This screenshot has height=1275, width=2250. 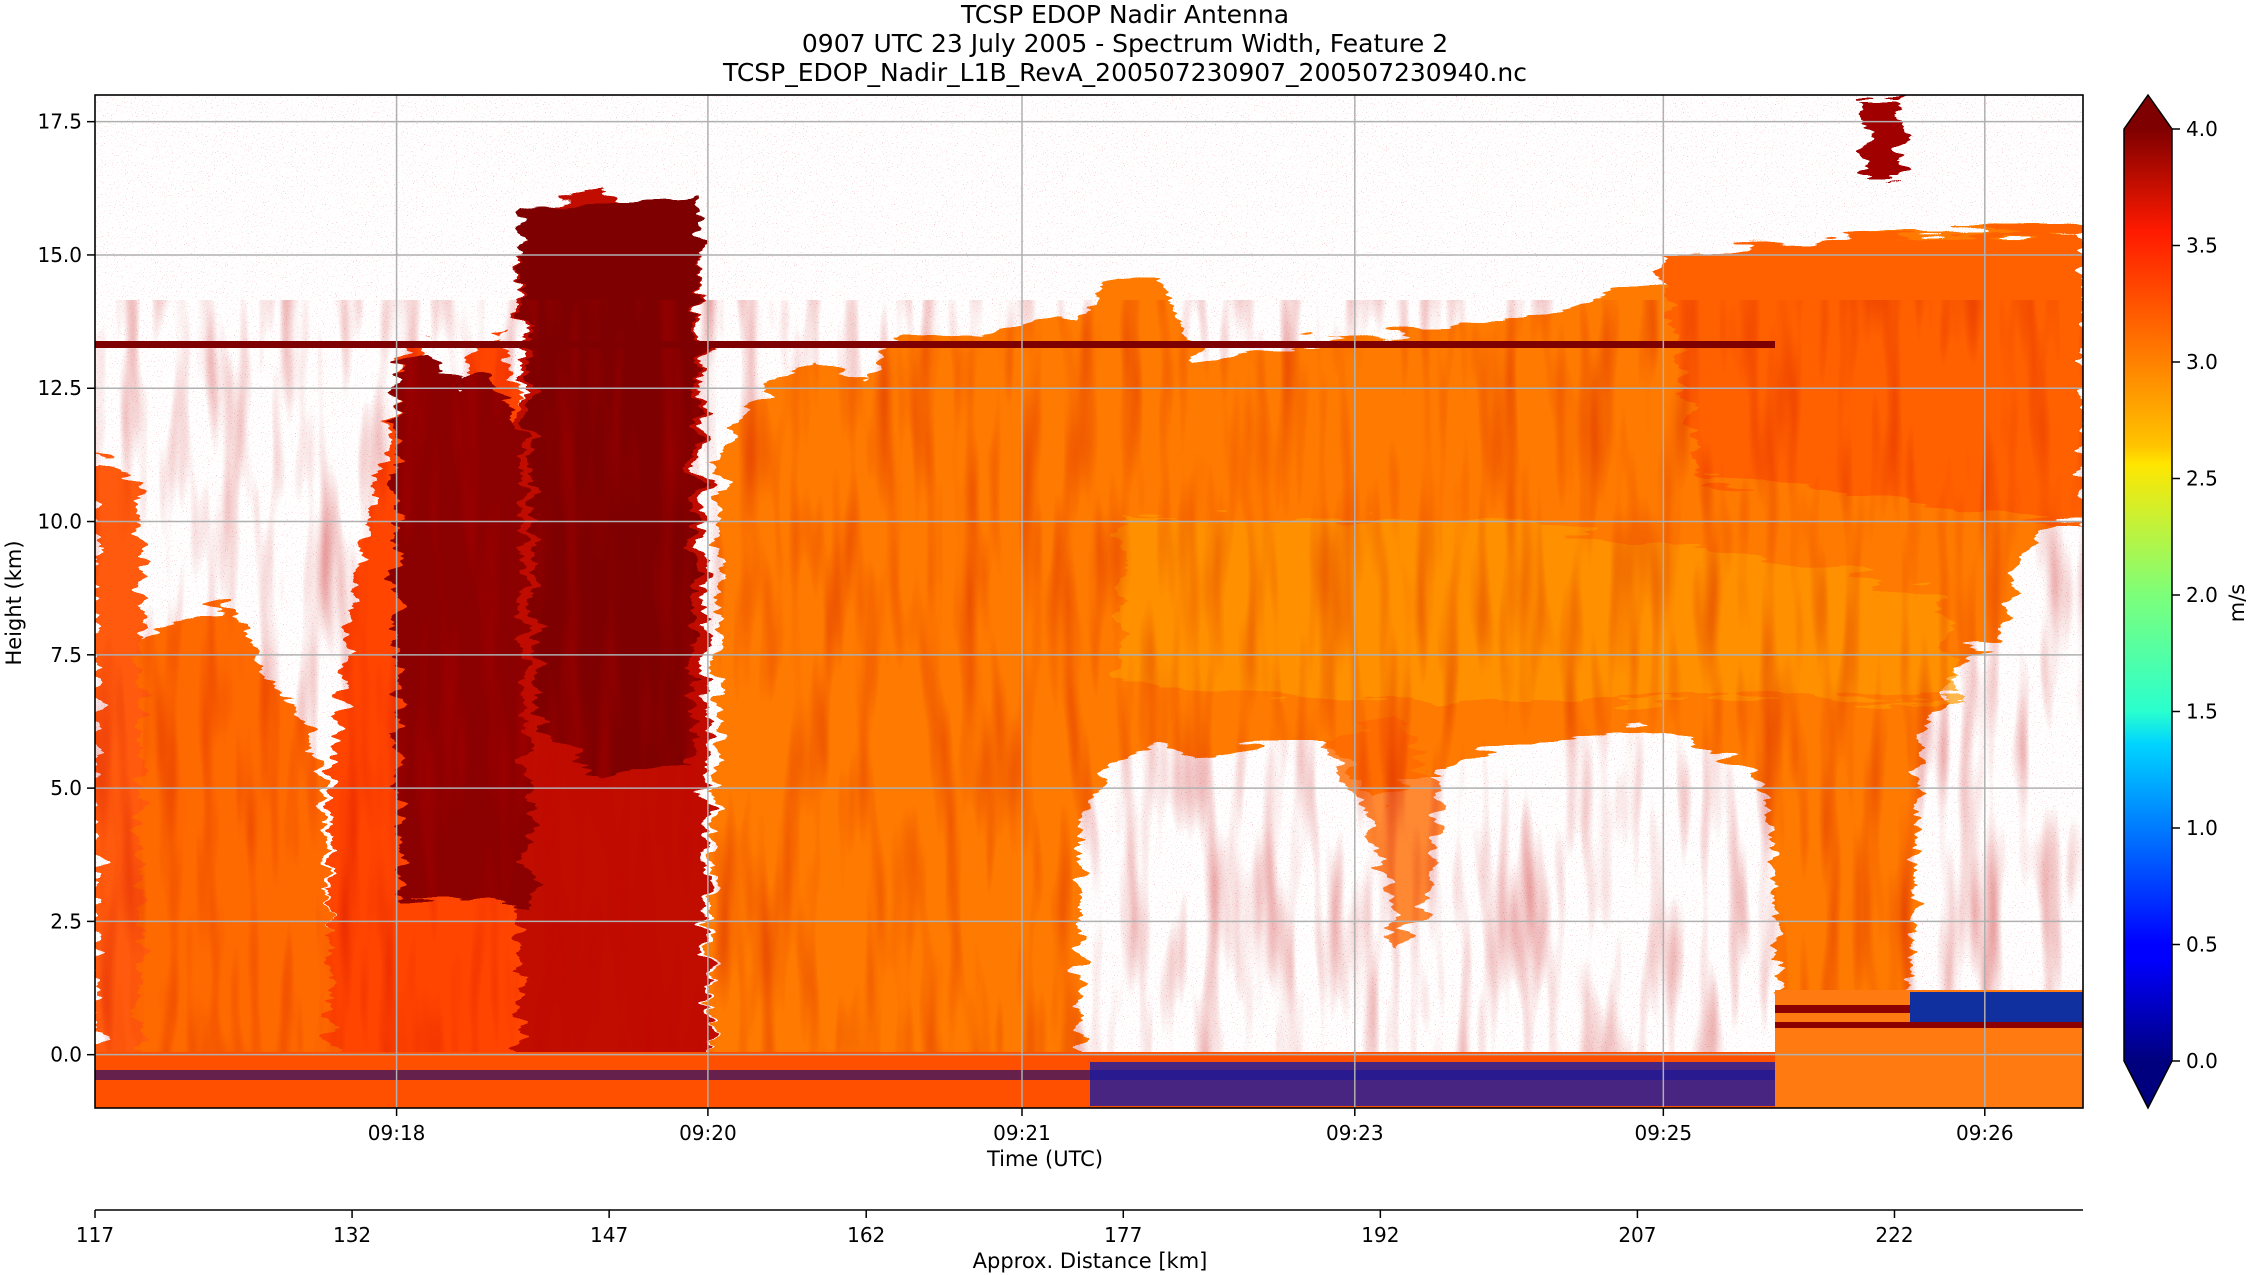 What do you see at coordinates (14, 602) in the screenshot?
I see `y-axis-label: Height (km)` at bounding box center [14, 602].